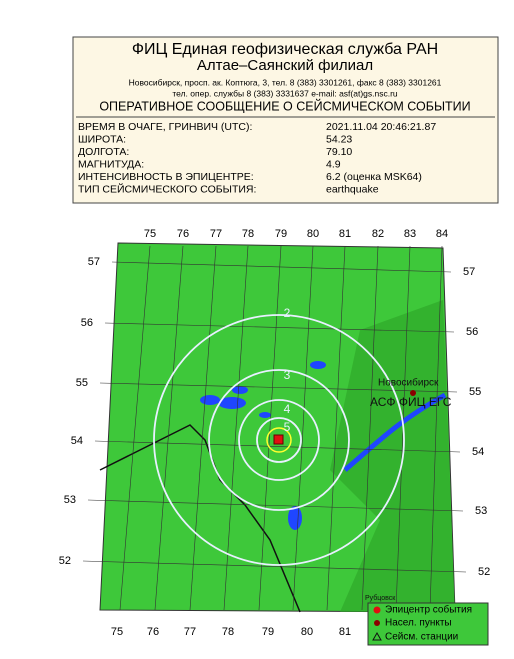 This screenshot has width=514, height=659. I want to click on border, so click(200, 518).